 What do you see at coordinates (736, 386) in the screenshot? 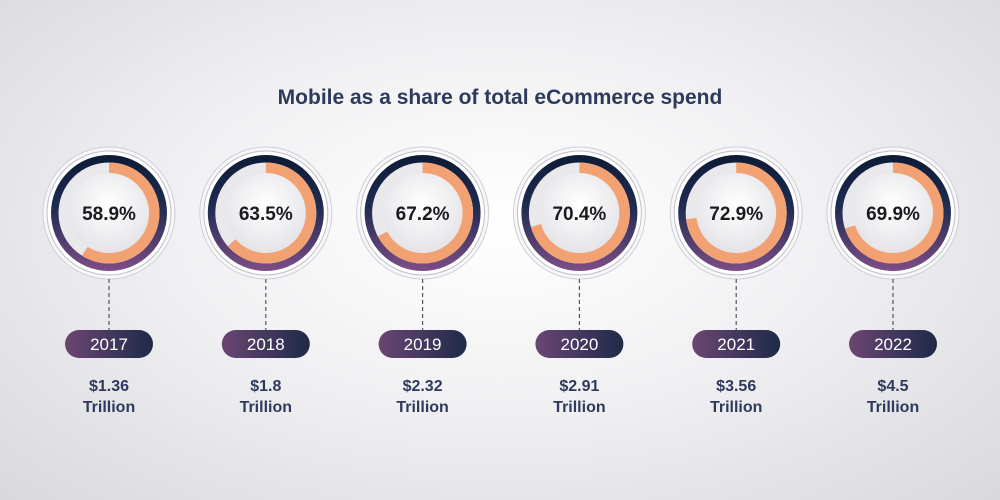
I see `spend-amount: $3.56` at bounding box center [736, 386].